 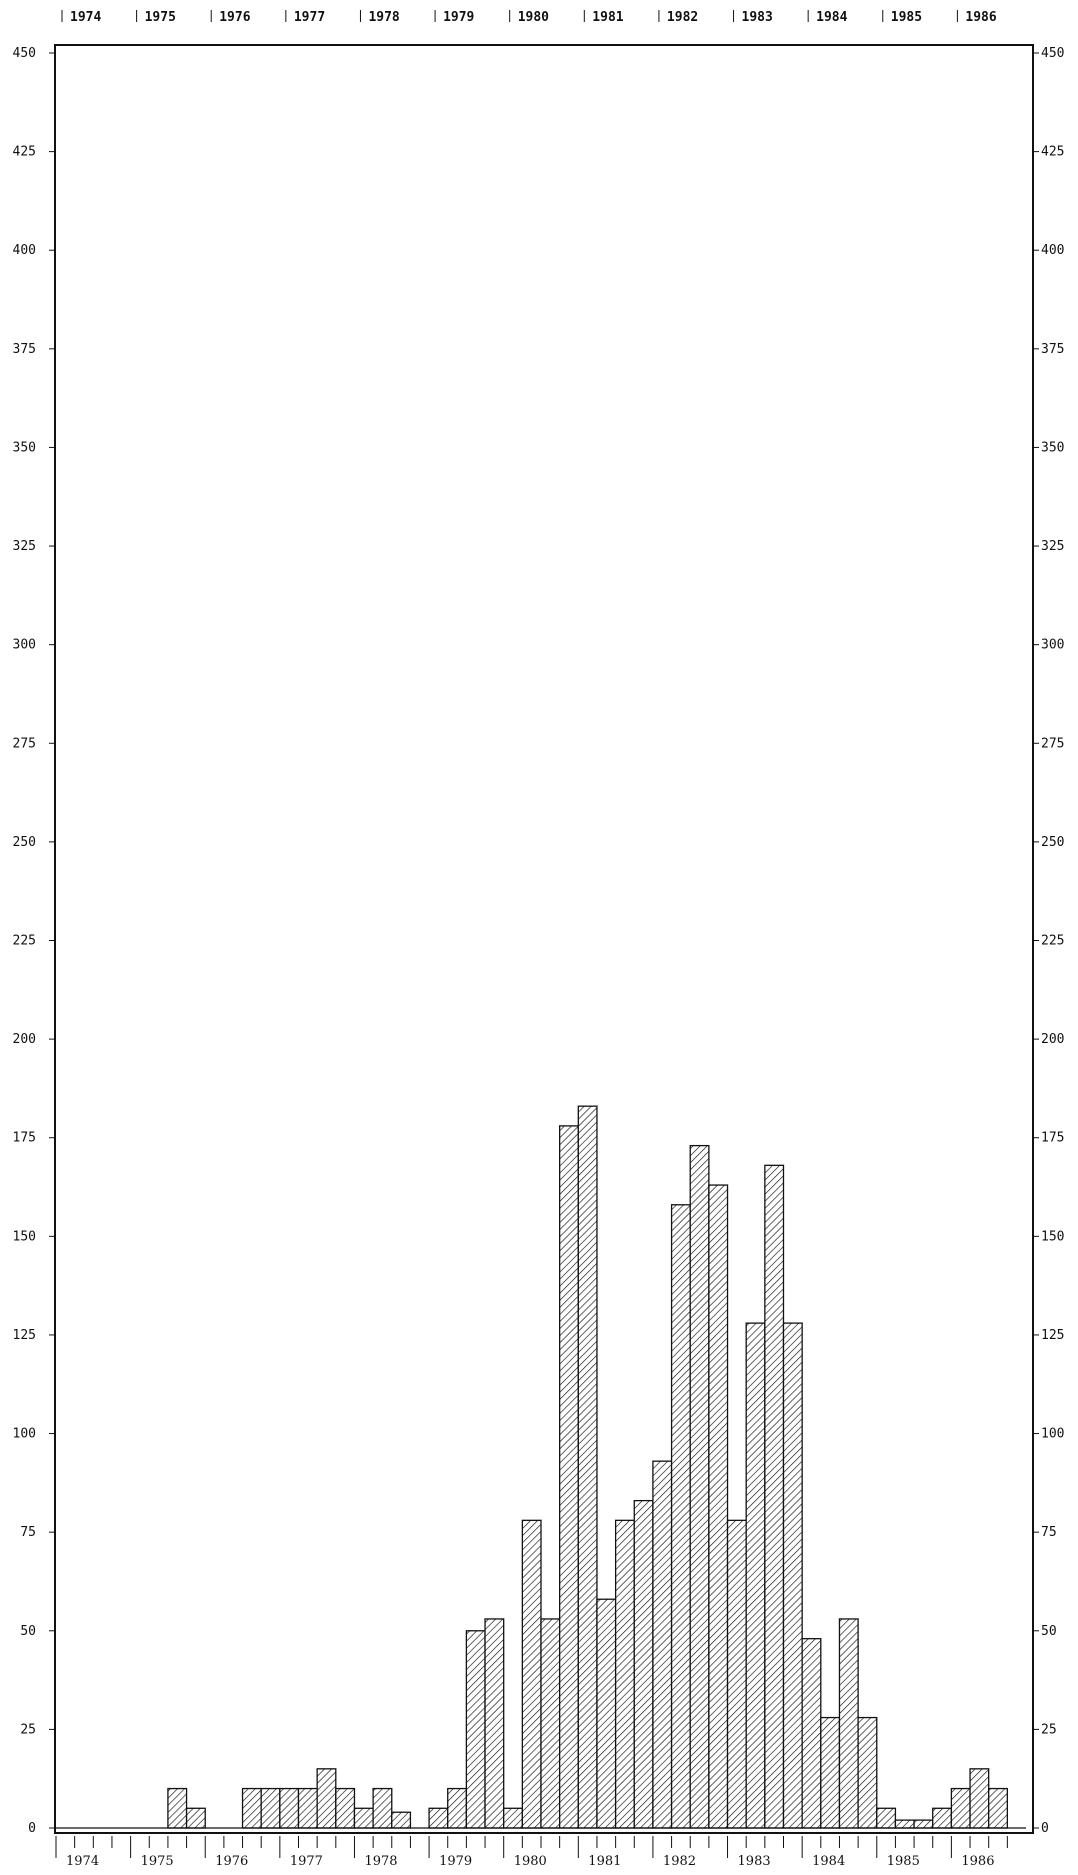 I want to click on y-tick-label-left: 75, so click(x=28, y=1532).